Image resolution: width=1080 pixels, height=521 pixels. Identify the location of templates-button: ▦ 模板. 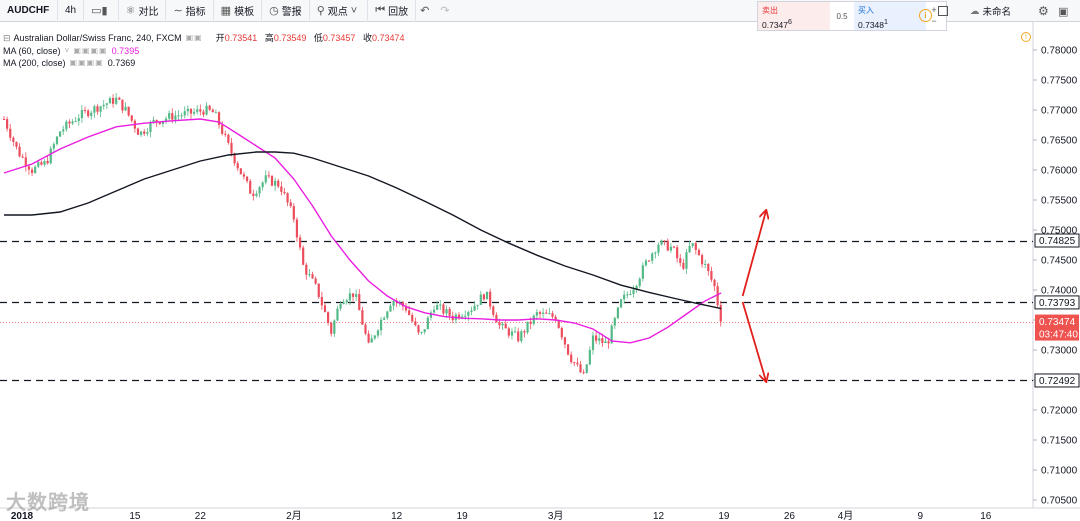
(238, 11).